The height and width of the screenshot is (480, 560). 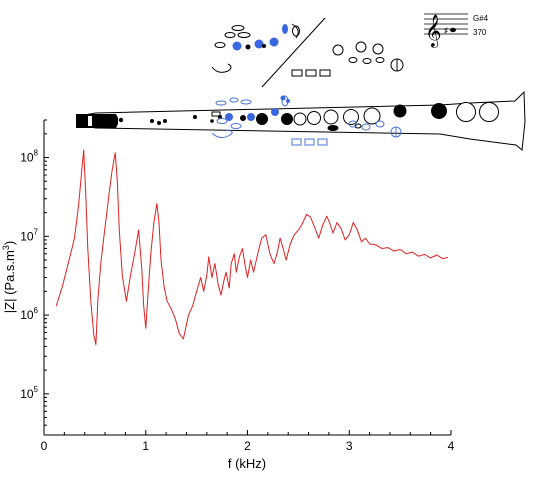 I want to click on y-tick-label: 10⁷, so click(x=29, y=235).